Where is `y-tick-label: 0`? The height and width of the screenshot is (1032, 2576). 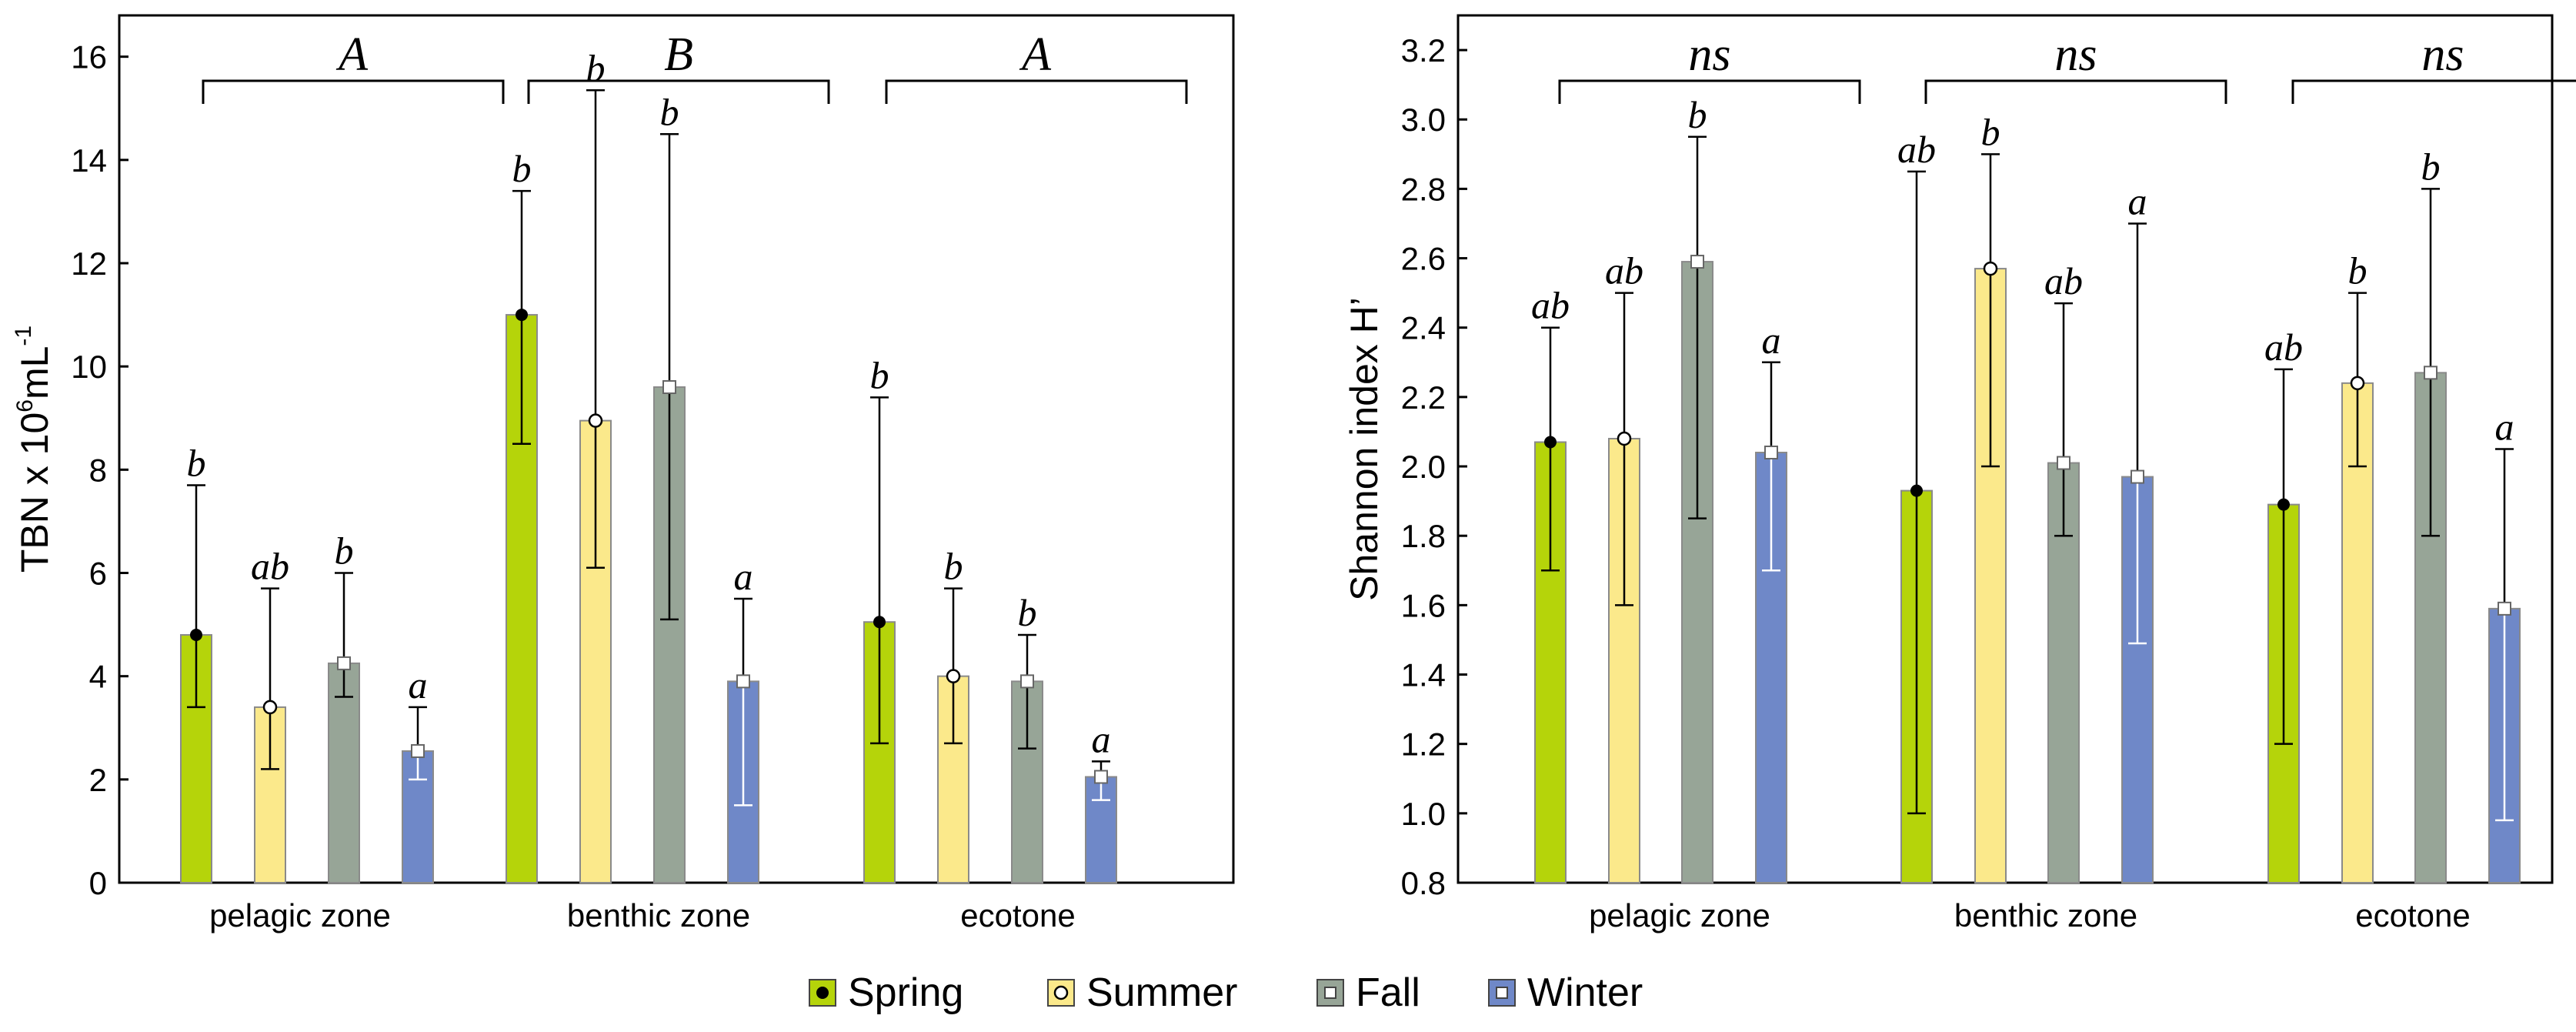 y-tick-label: 0 is located at coordinates (98, 883).